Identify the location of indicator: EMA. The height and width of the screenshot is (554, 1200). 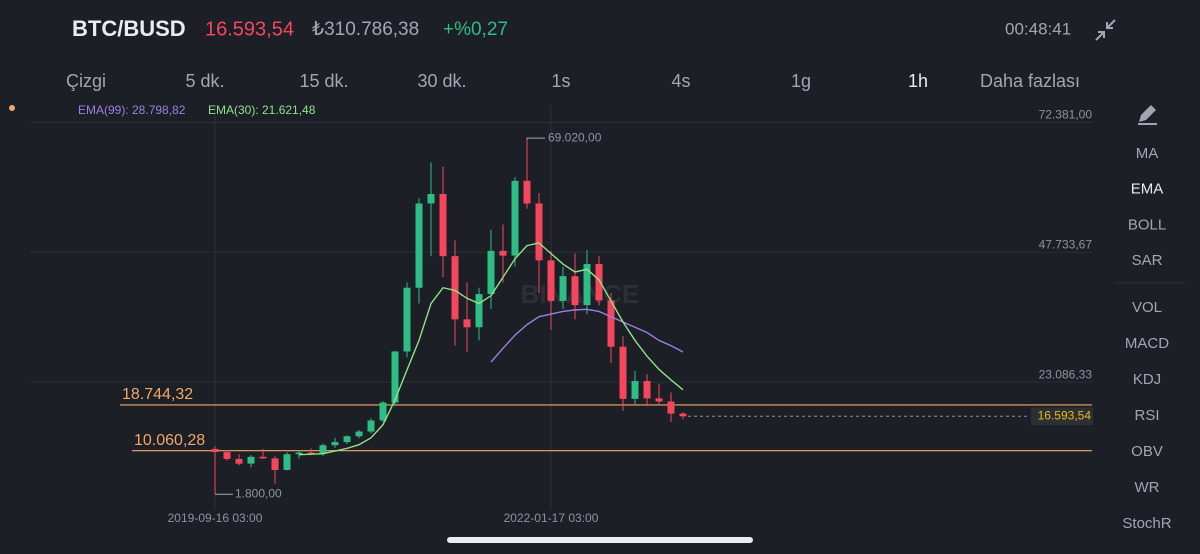
(1147, 189).